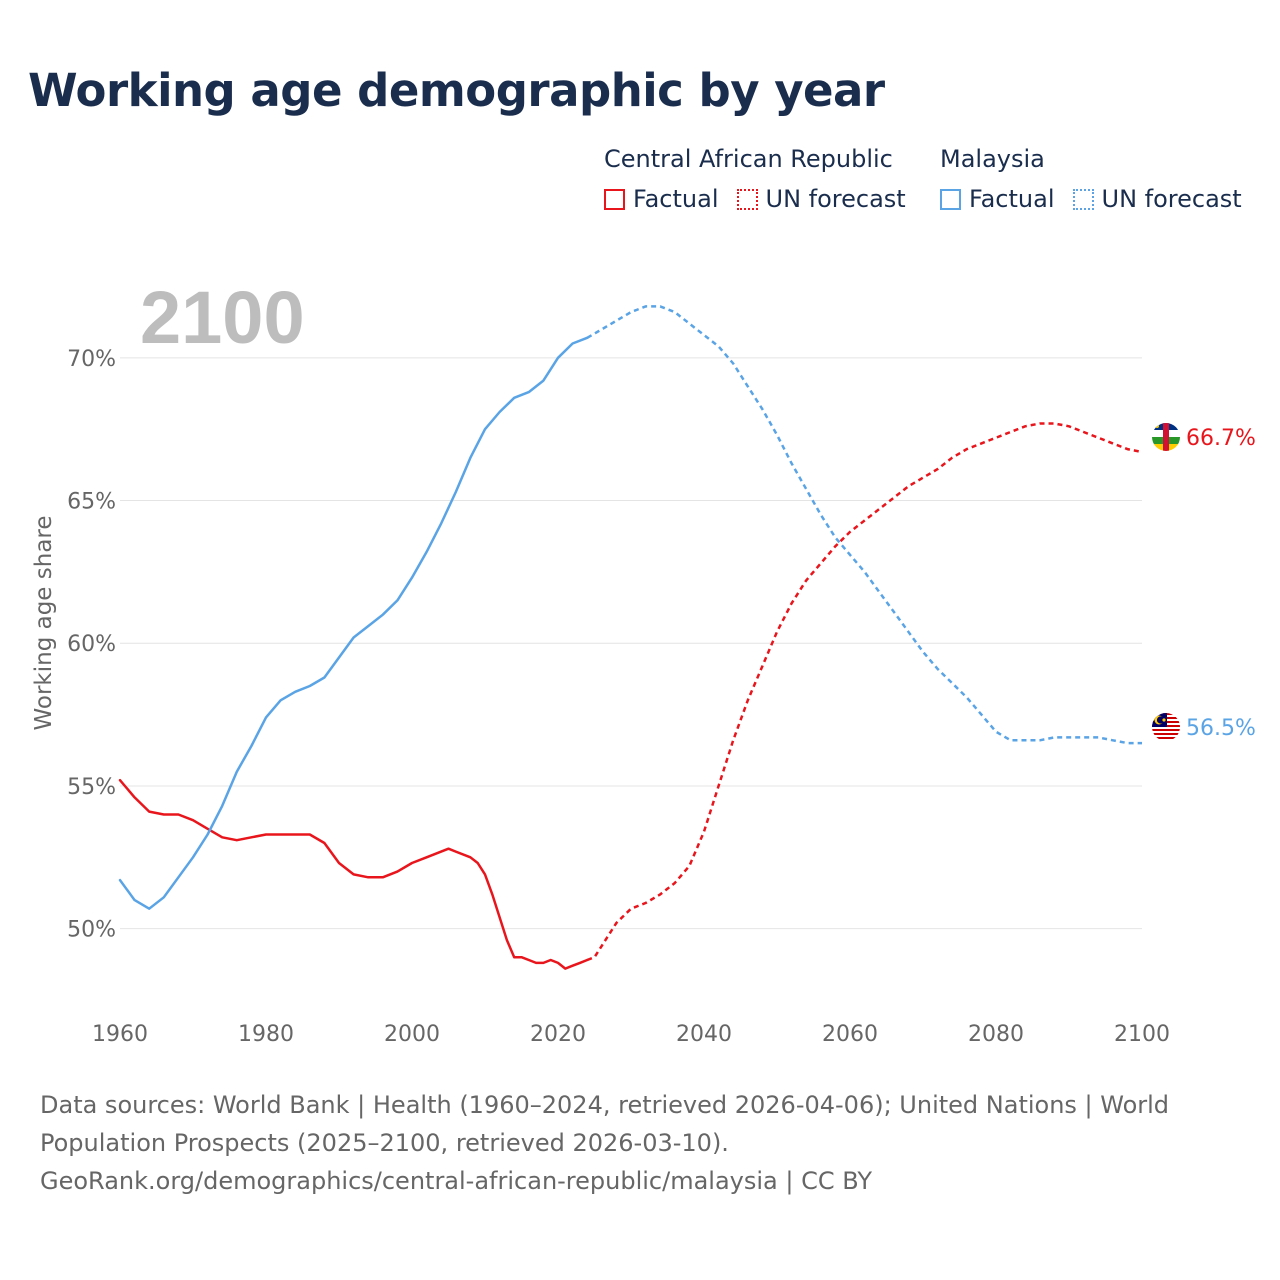 The height and width of the screenshot is (1280, 1280). Describe the element at coordinates (704, 1034) in the screenshot. I see `x-tick-label: 2040` at that location.